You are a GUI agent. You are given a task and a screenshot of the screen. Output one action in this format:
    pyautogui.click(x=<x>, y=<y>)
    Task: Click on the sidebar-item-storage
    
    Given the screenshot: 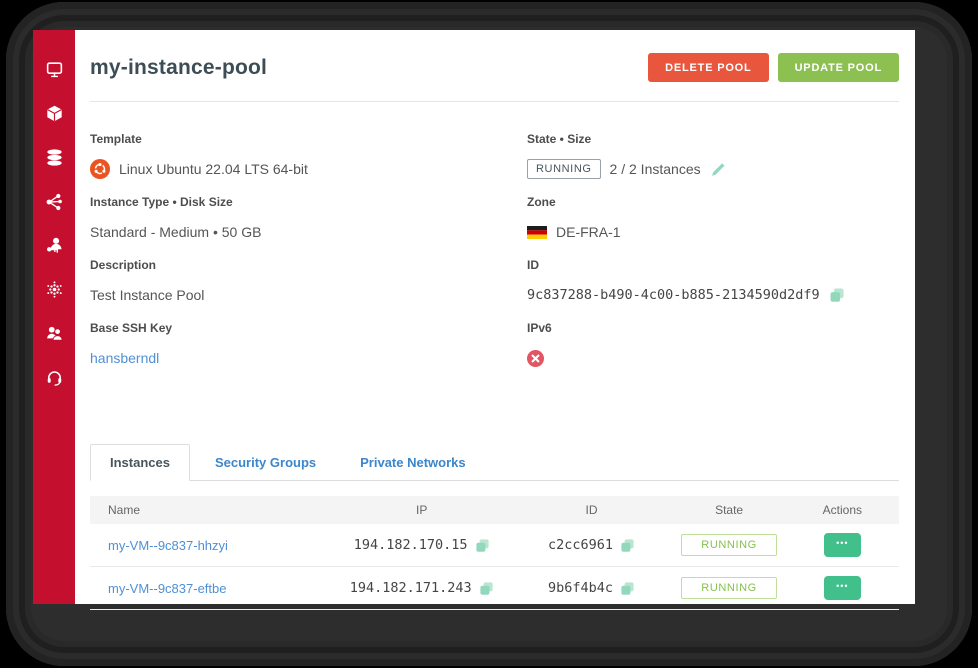 What is the action you would take?
    pyautogui.click(x=54, y=157)
    